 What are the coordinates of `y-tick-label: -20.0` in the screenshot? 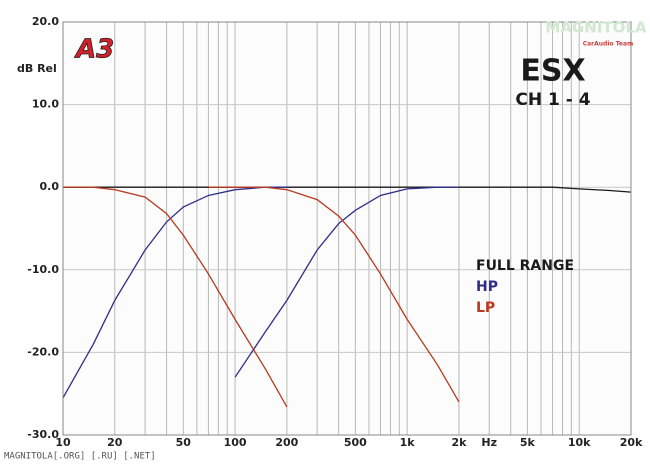 It's located at (43, 351).